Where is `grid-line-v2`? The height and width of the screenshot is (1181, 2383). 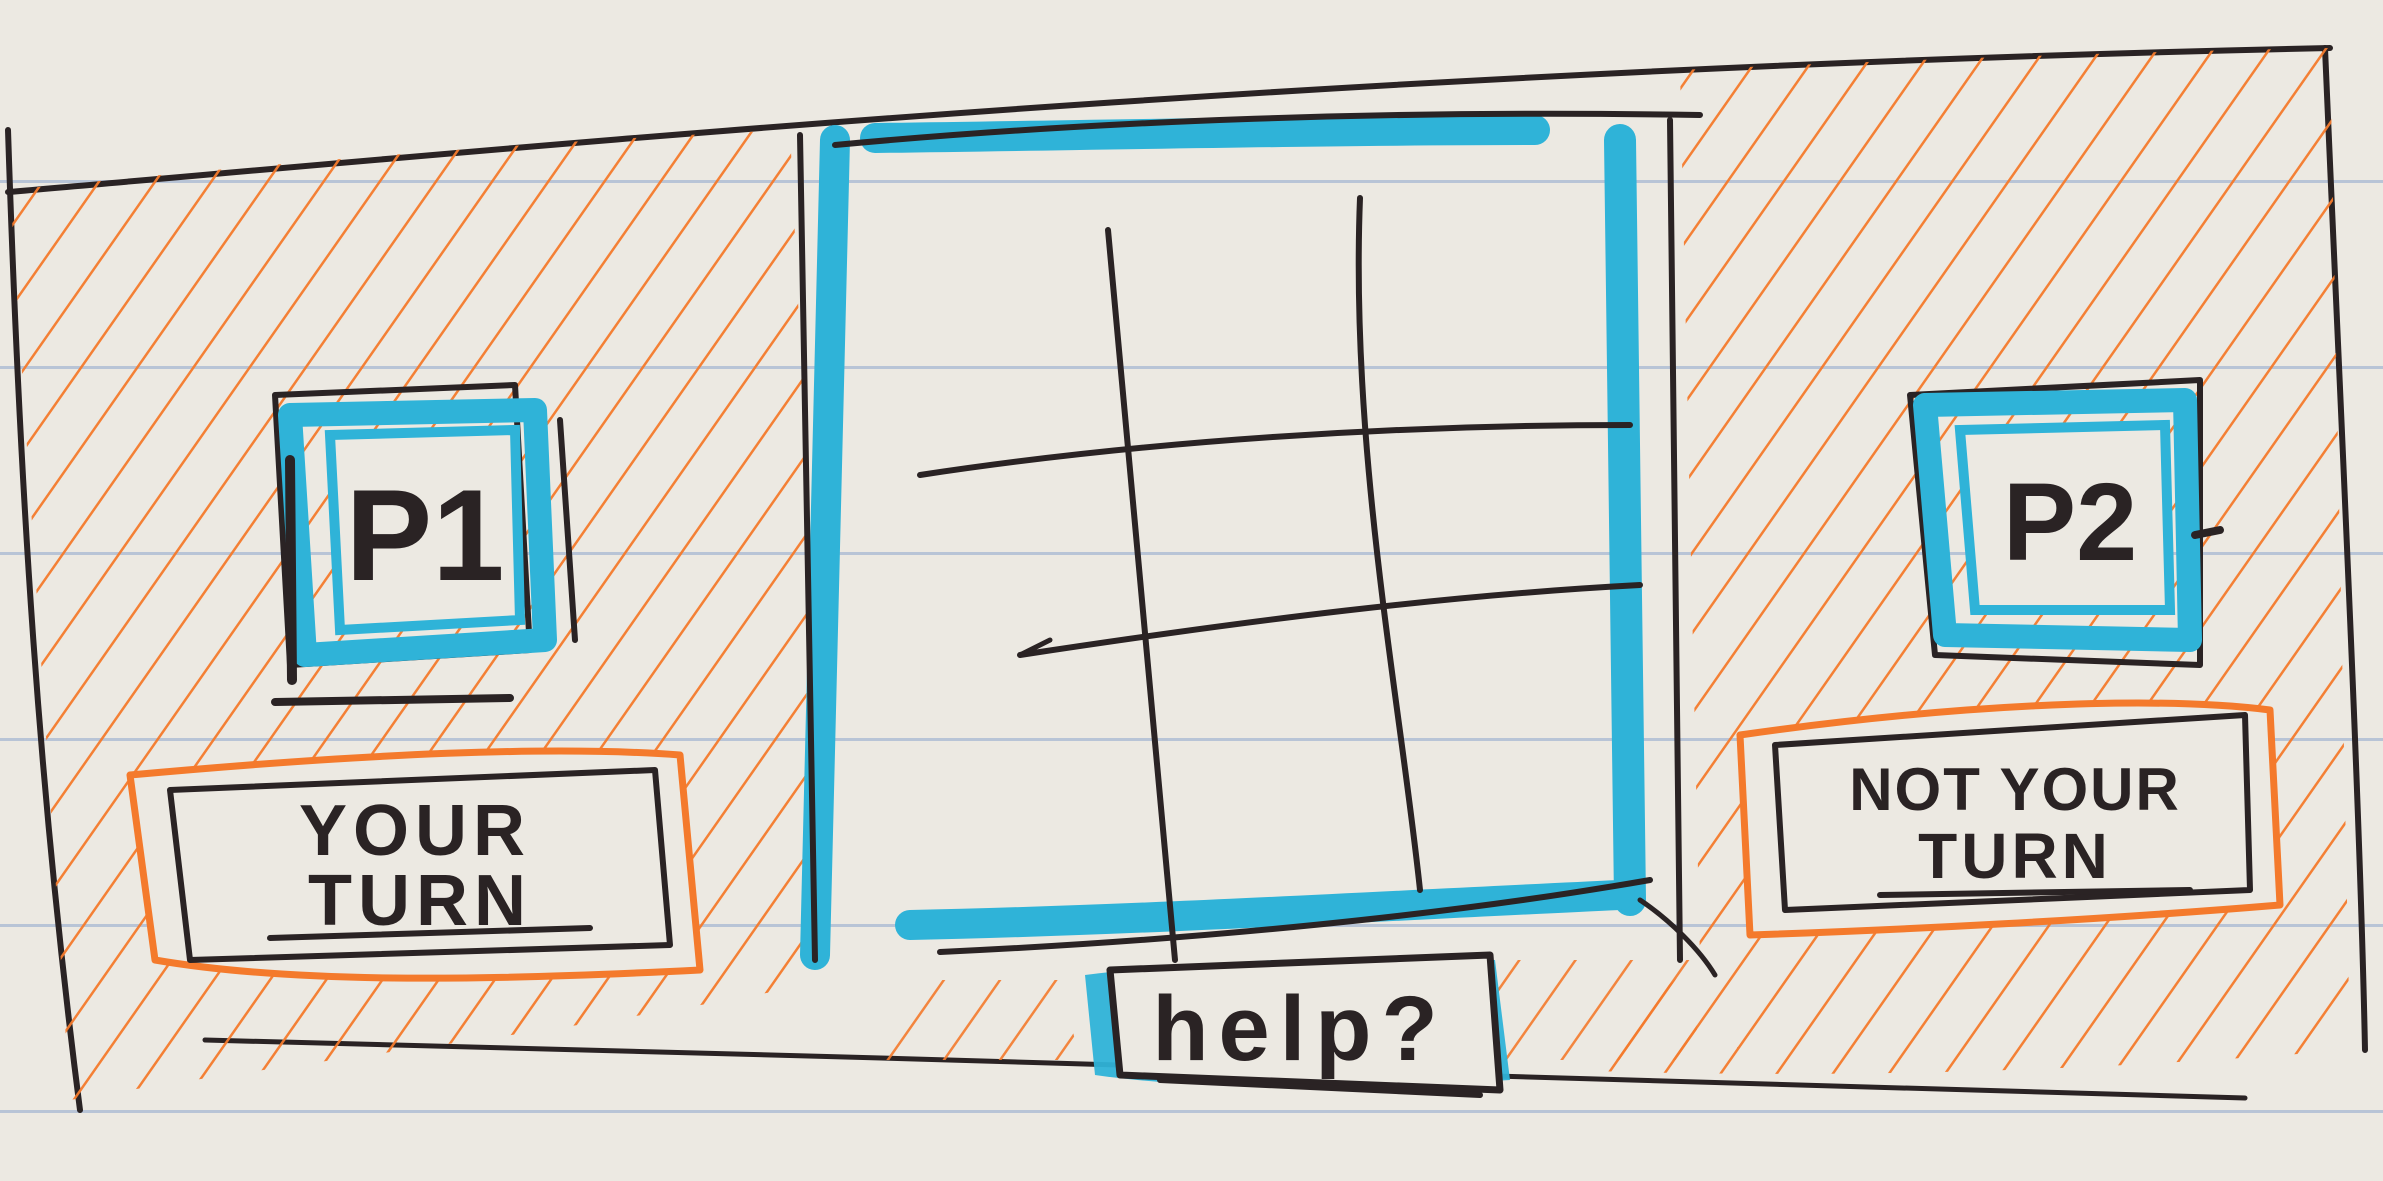 grid-line-v2 is located at coordinates (1389, 544).